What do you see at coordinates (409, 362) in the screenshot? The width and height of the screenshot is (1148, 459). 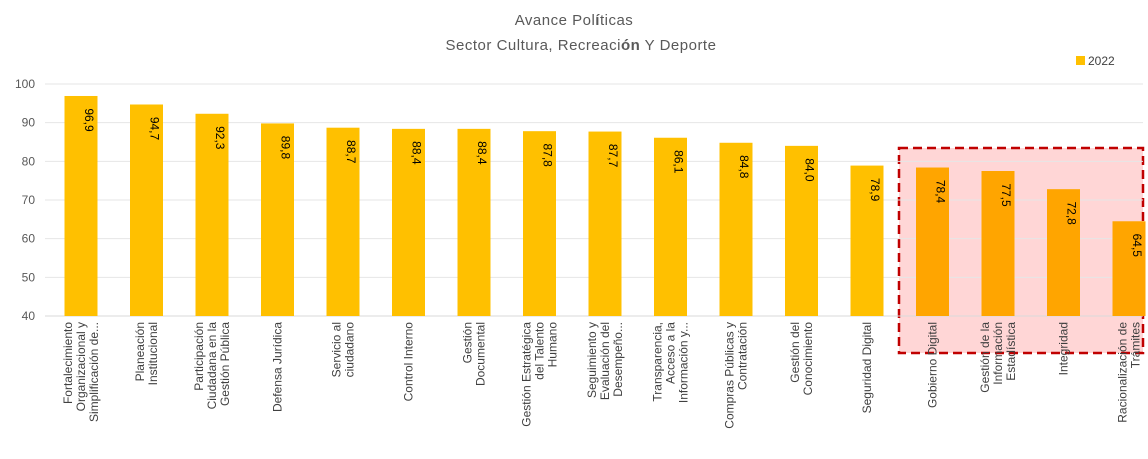 I see `category-label: Control Interno` at bounding box center [409, 362].